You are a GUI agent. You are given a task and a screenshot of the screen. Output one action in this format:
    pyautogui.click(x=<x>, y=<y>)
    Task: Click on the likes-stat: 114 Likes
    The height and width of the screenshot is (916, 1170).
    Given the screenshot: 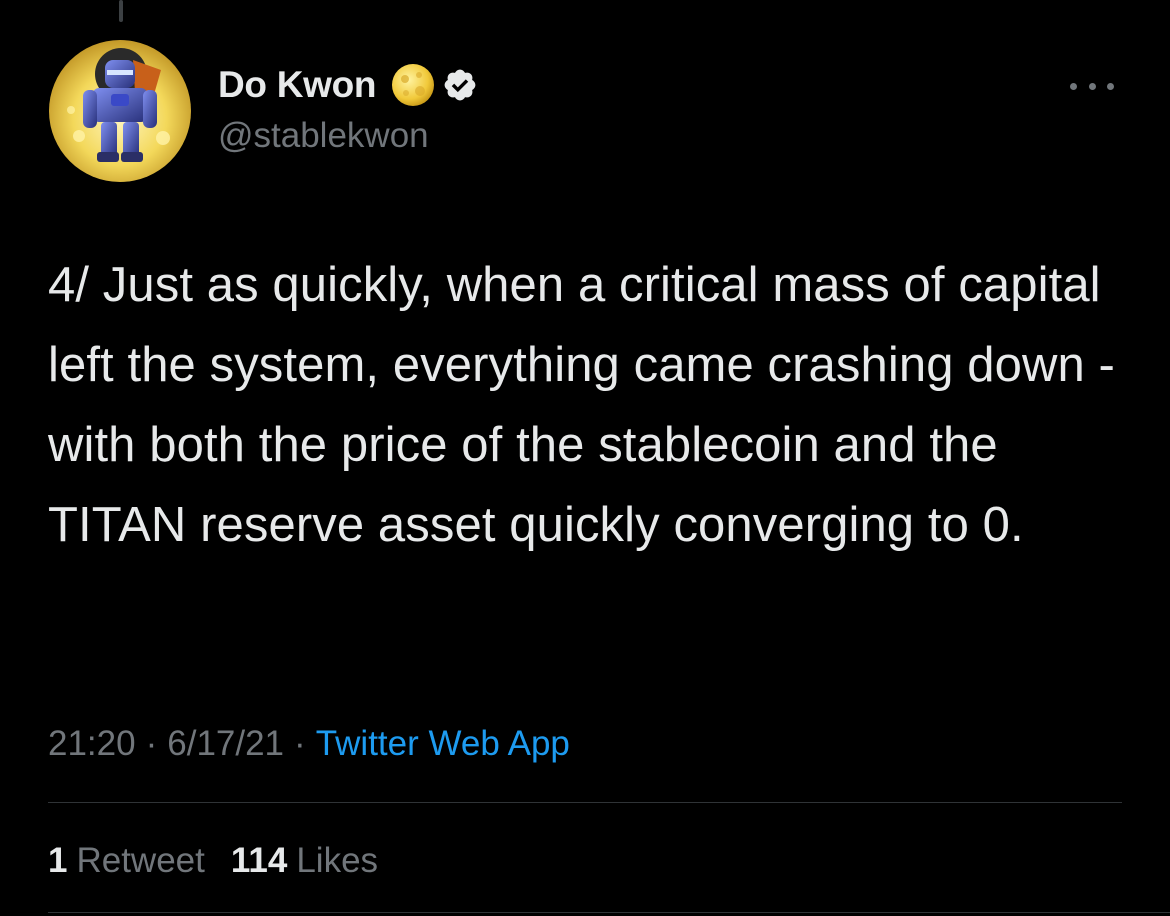 What is the action you would take?
    pyautogui.click(x=304, y=861)
    